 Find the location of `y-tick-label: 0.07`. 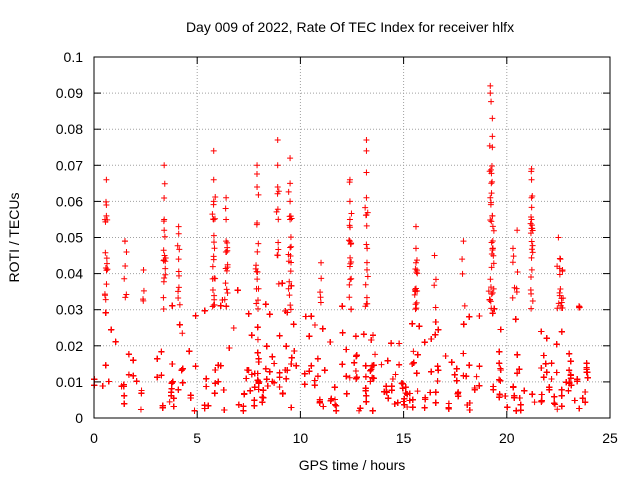

y-tick-label: 0.07 is located at coordinates (69, 165).